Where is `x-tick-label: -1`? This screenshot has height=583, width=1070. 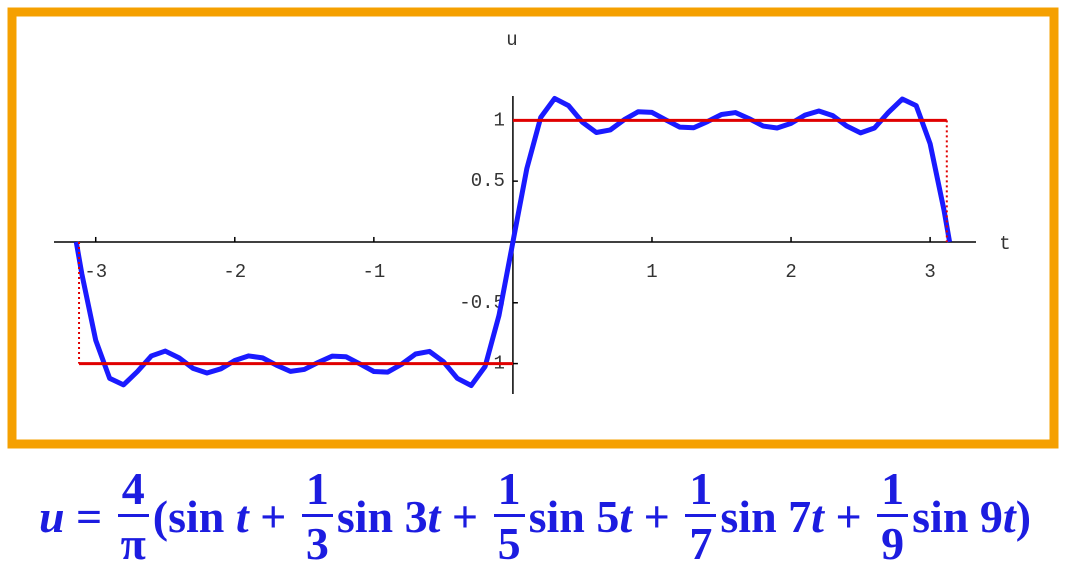 x-tick-label: -1 is located at coordinates (373, 272).